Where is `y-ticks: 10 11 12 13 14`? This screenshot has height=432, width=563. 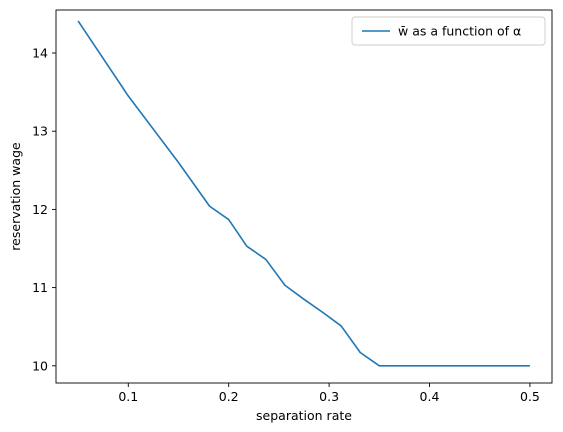
y-ticks: 10 11 12 13 14 is located at coordinates (44, 209).